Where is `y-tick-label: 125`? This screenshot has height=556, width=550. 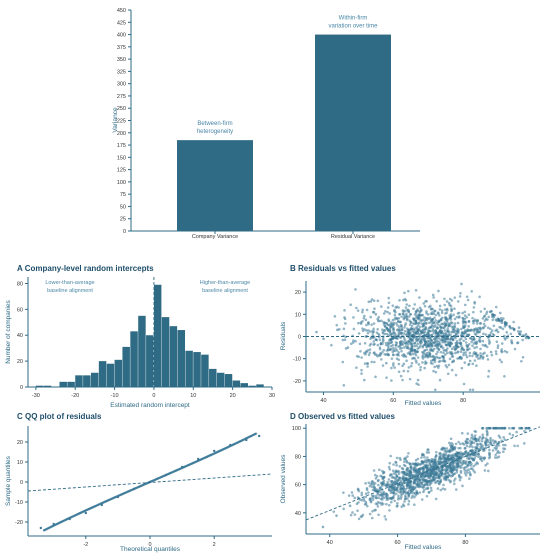 y-tick-label: 125 is located at coordinates (121, 171).